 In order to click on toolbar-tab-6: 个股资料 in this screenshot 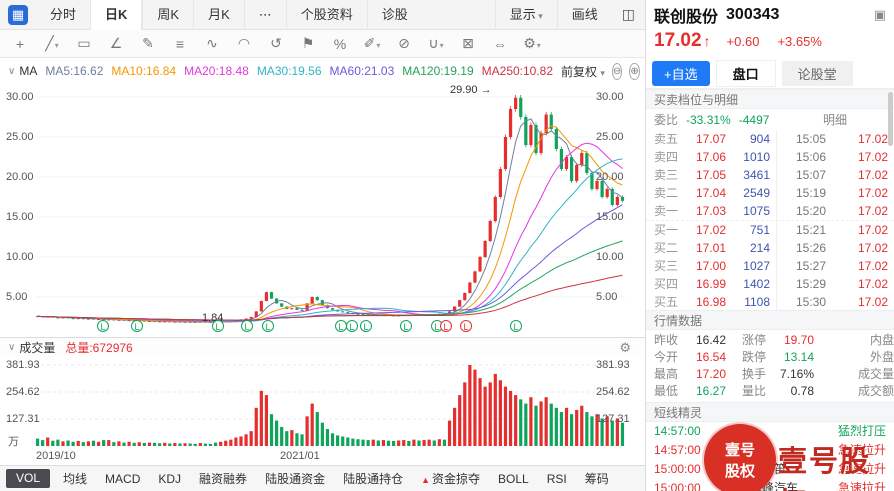, I will do `click(326, 15)`.